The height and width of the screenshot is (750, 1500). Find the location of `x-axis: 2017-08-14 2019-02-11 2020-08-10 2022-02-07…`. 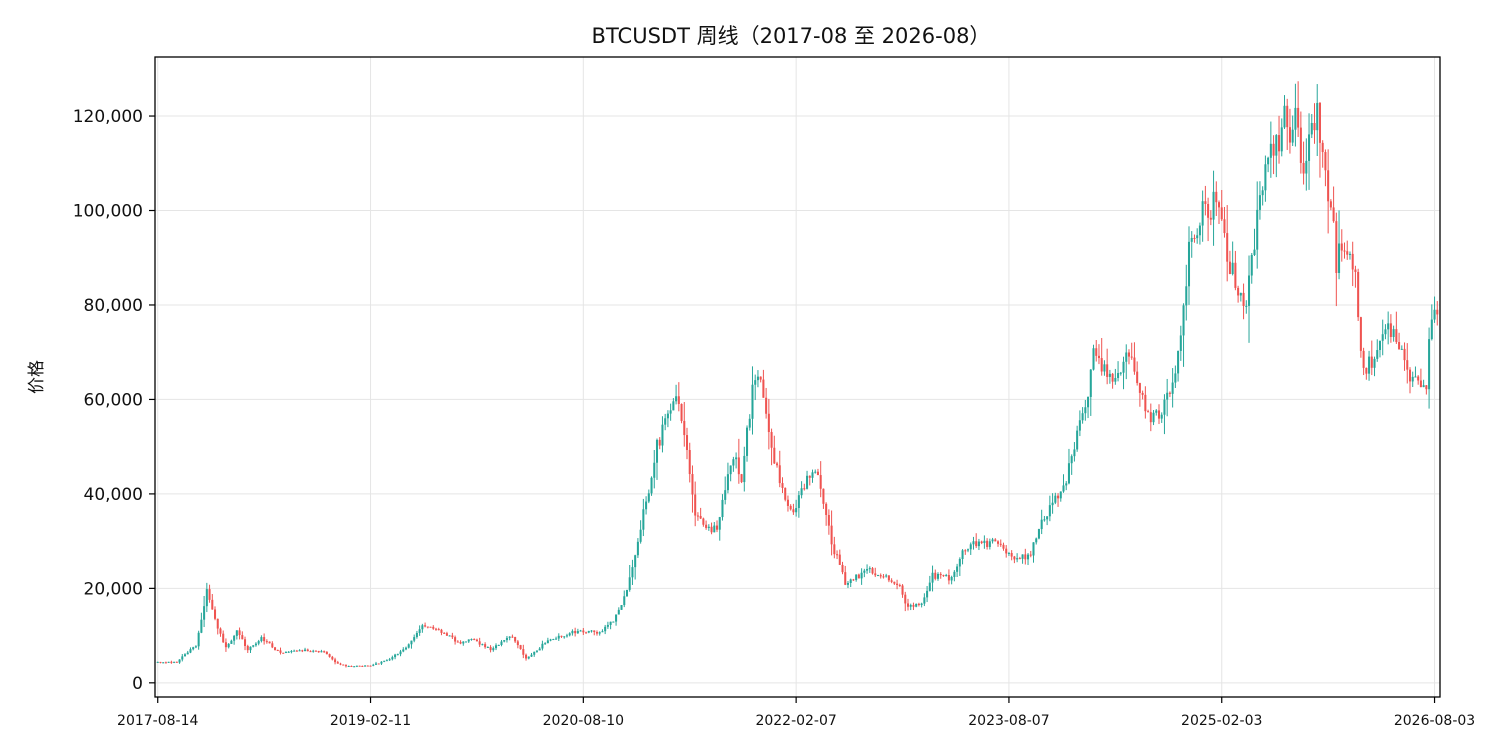

x-axis: 2017-08-14 2019-02-11 2020-08-10 2022-02-07… is located at coordinates (796, 713).